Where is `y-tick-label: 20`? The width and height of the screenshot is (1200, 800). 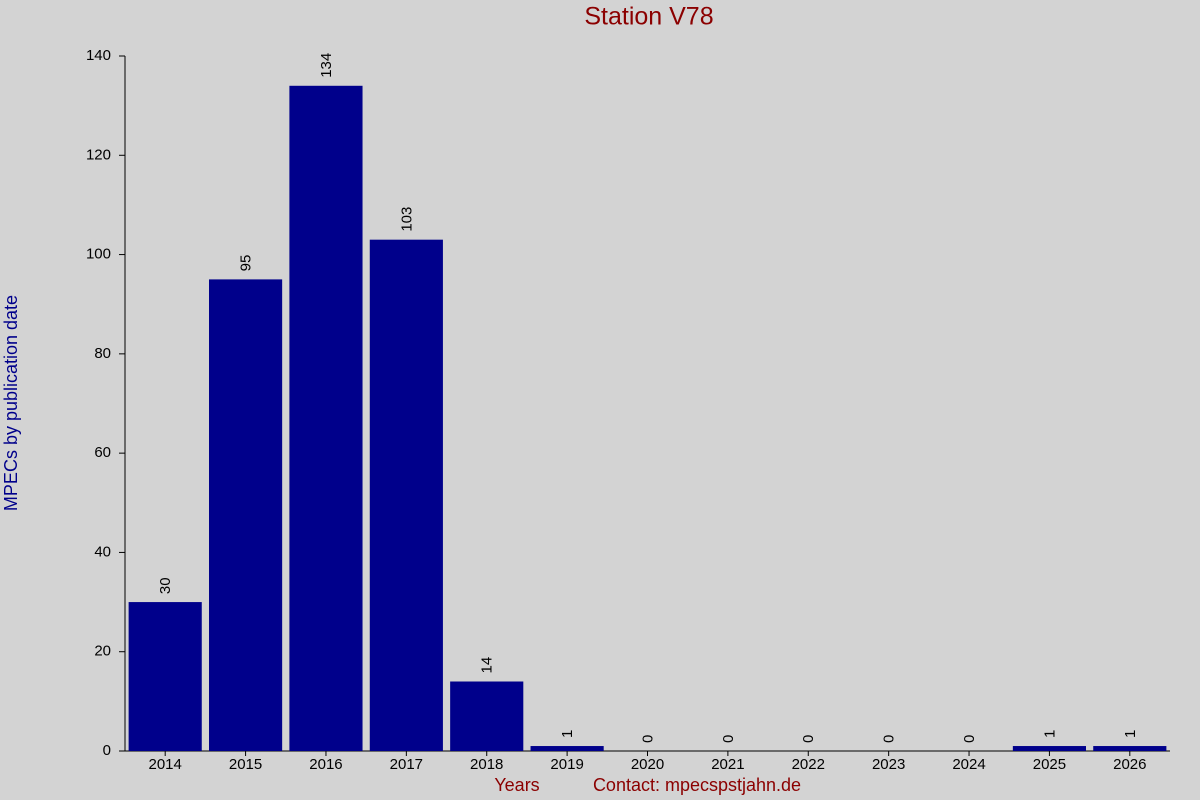
y-tick-label: 20 is located at coordinates (102, 651).